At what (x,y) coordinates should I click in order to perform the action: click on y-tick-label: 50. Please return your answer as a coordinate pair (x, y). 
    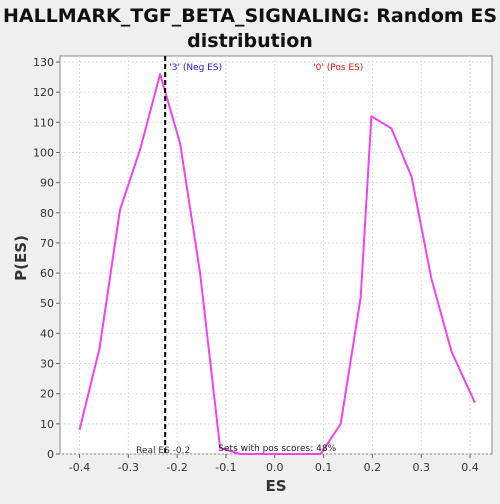
    Looking at the image, I should click on (47, 303).